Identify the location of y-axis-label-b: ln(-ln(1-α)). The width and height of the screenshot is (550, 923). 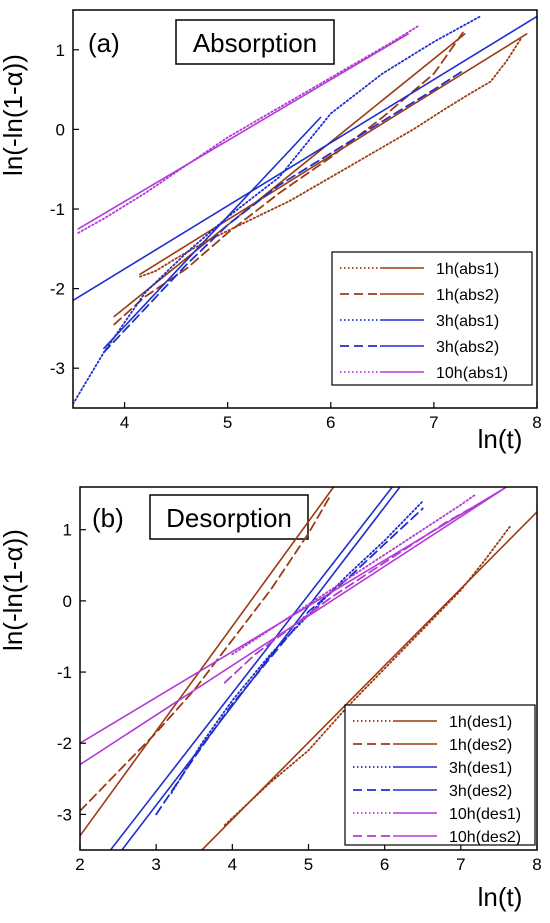
(14, 590).